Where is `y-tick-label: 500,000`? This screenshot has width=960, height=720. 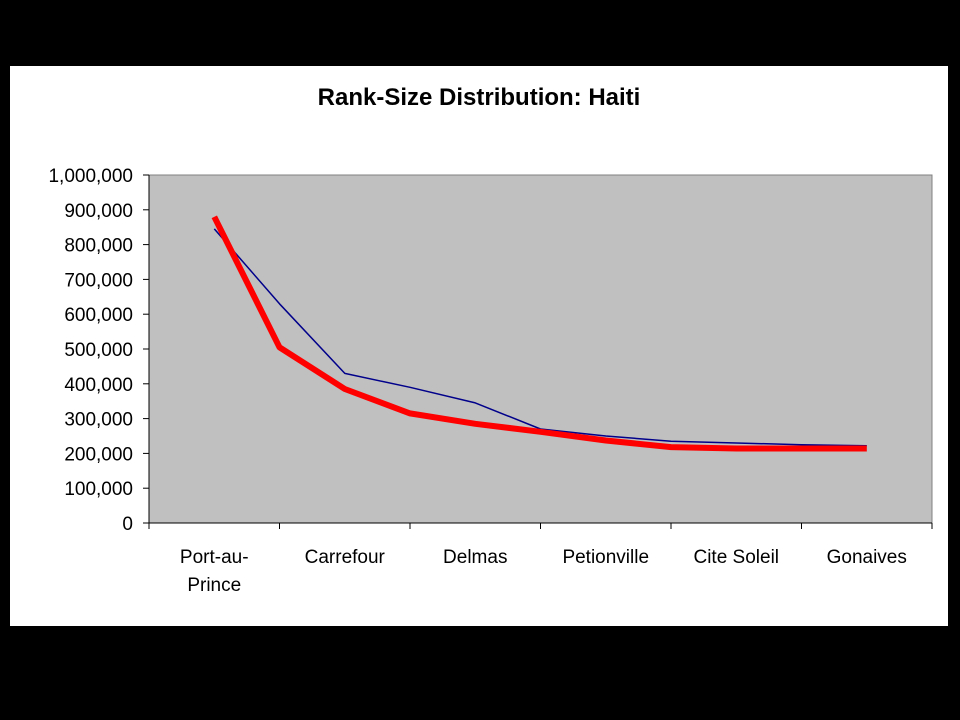 y-tick-label: 500,000 is located at coordinates (98, 350).